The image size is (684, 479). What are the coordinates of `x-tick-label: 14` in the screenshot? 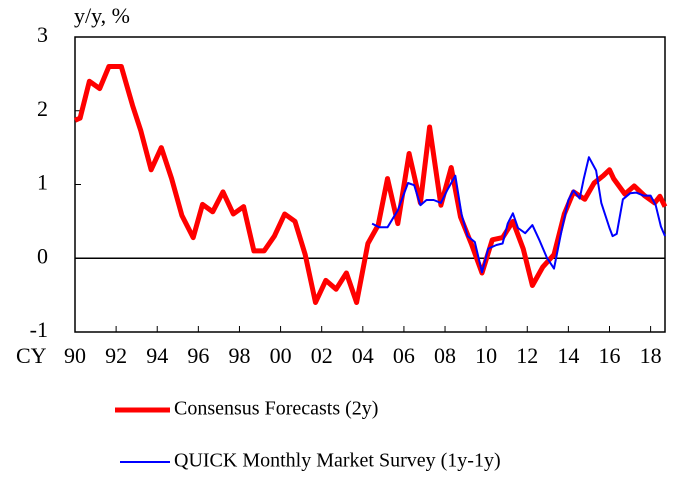 It's located at (568, 355).